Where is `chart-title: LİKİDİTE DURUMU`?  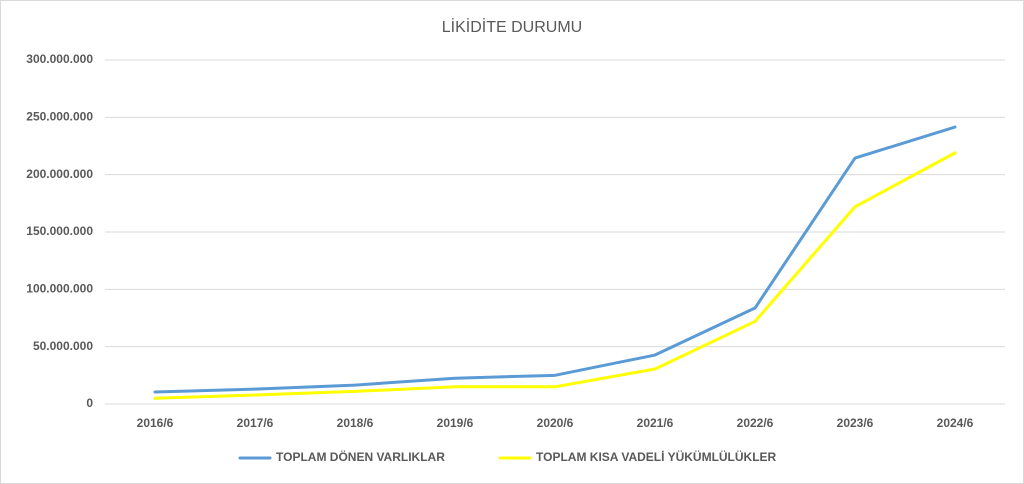 chart-title: LİKİDİTE DURUMU is located at coordinates (512, 26).